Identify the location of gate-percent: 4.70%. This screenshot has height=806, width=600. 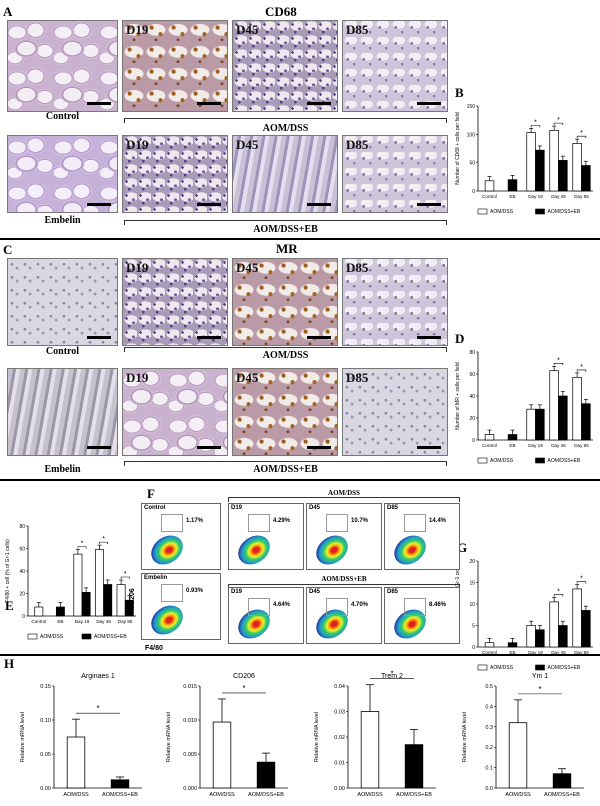
(360, 605).